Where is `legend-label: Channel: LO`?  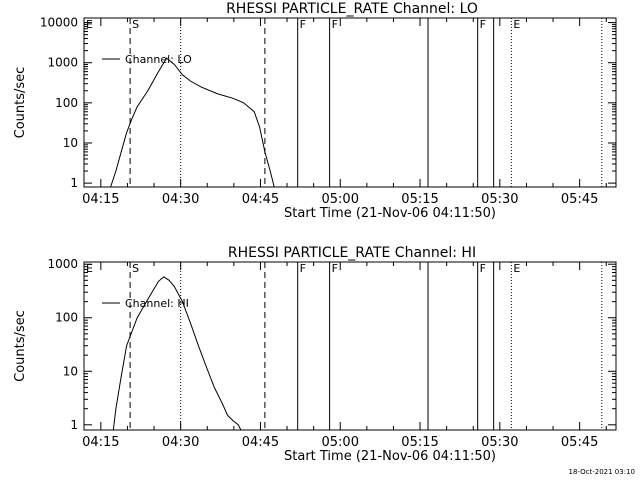
legend-label: Channel: LO is located at coordinates (158, 59).